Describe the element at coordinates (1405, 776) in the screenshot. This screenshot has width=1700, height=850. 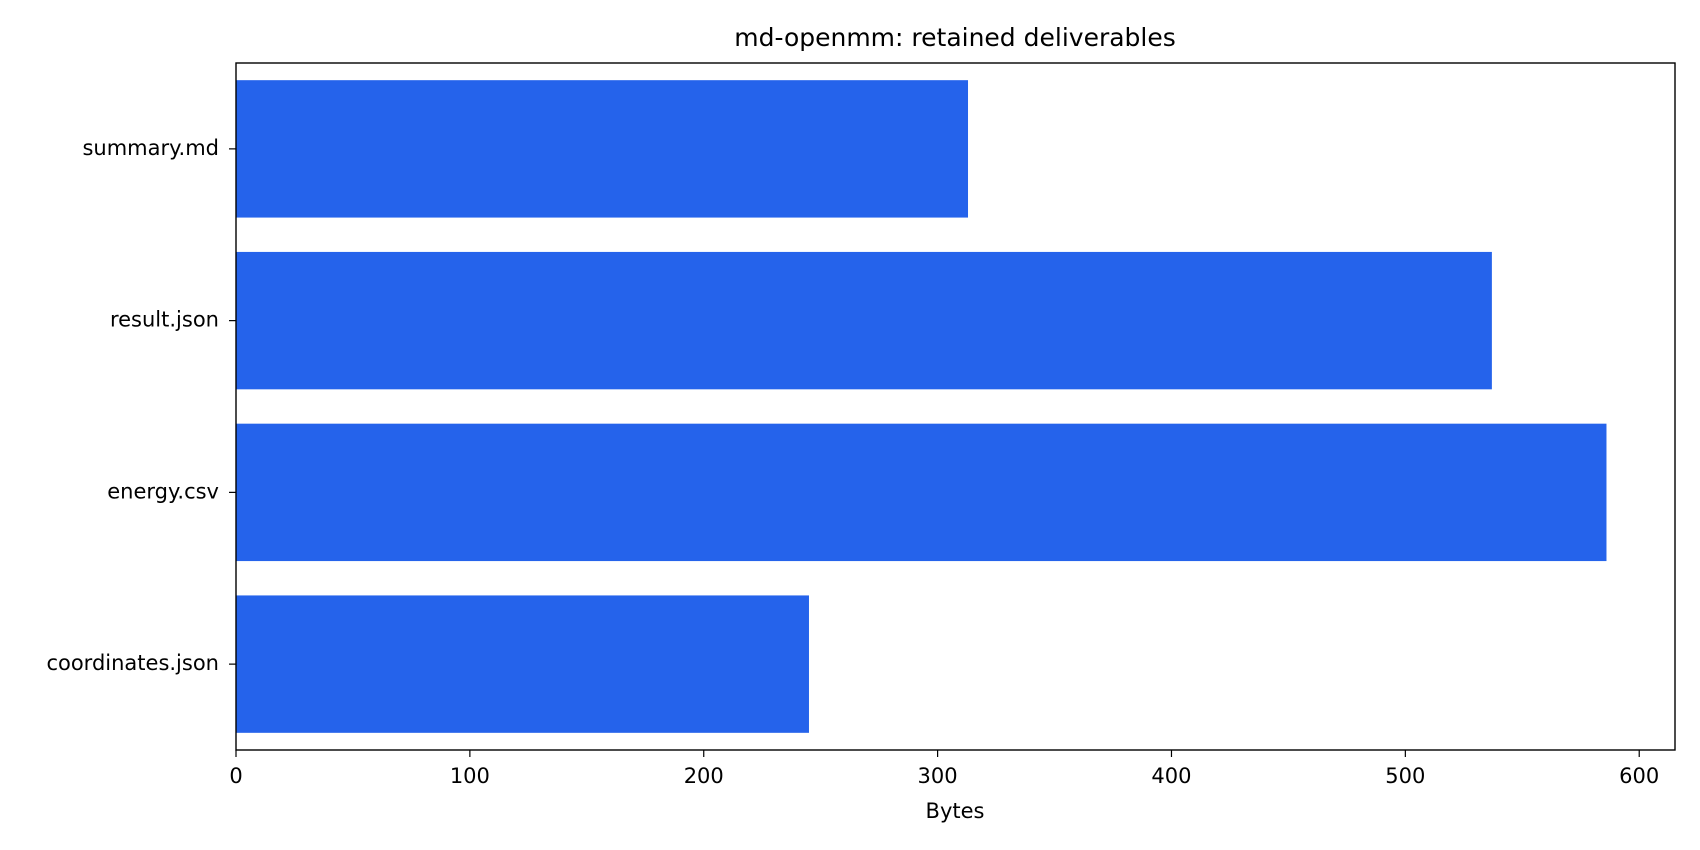
I see `x-tick-label: 500` at that location.